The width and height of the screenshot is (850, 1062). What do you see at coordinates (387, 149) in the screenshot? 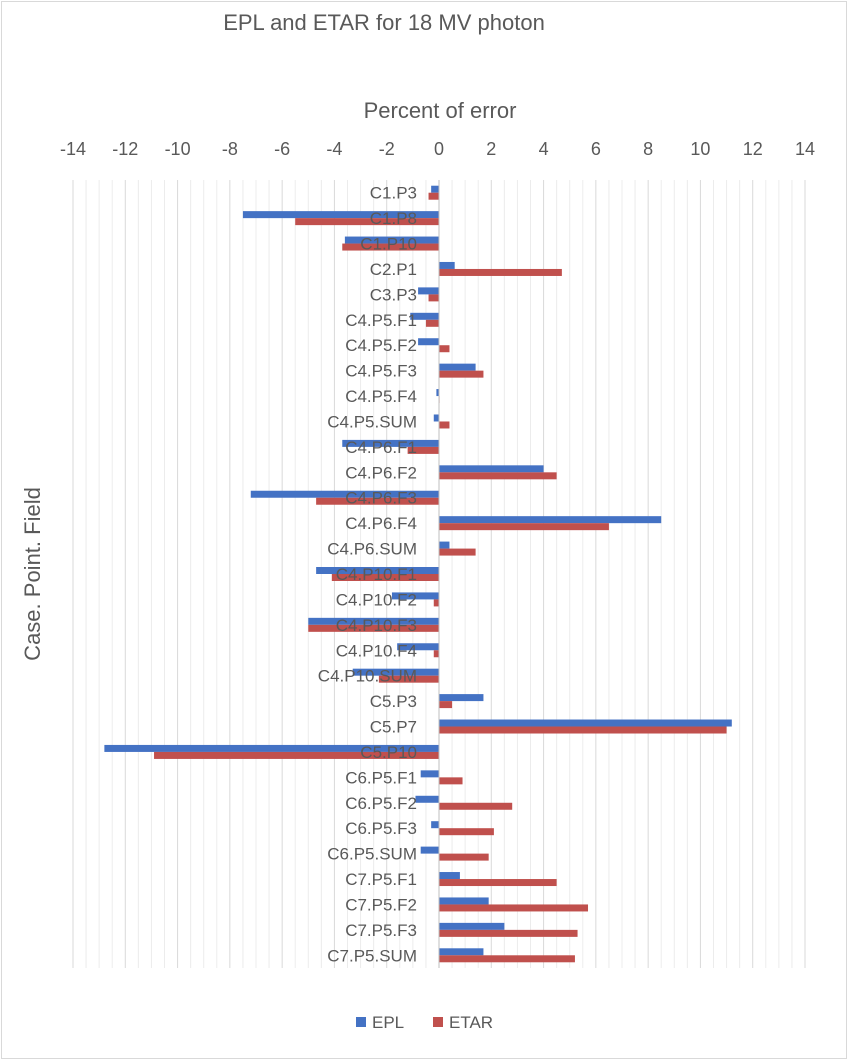
I see `x-tick-label: -2` at bounding box center [387, 149].